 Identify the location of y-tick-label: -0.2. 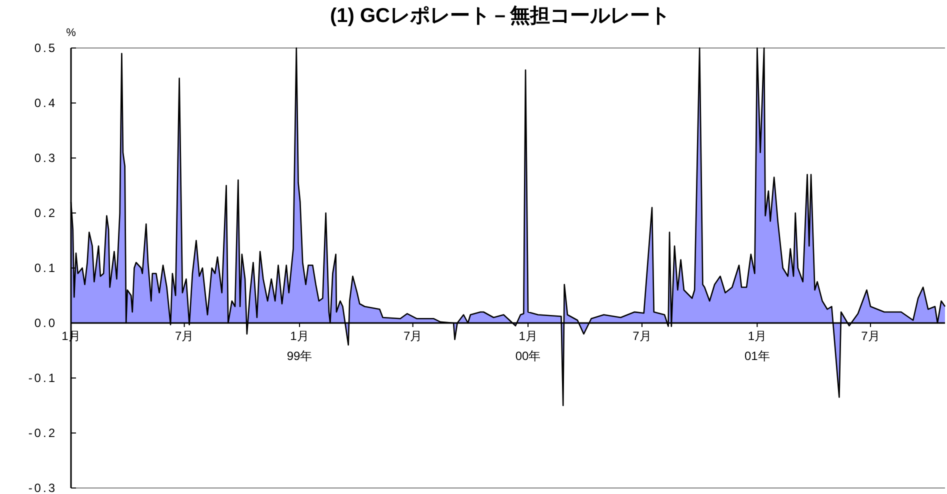
(42, 433).